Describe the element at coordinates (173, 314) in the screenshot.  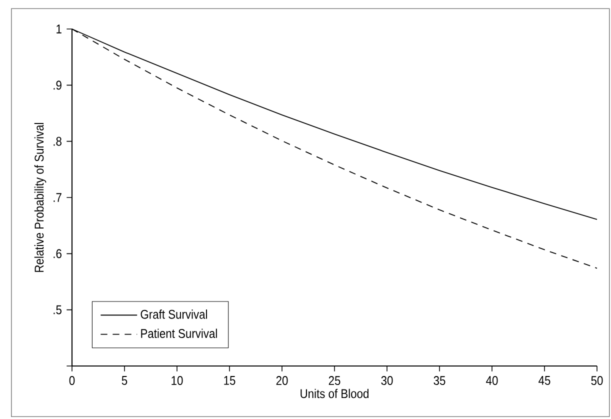
I see `legend-label: Graft Survival` at that location.